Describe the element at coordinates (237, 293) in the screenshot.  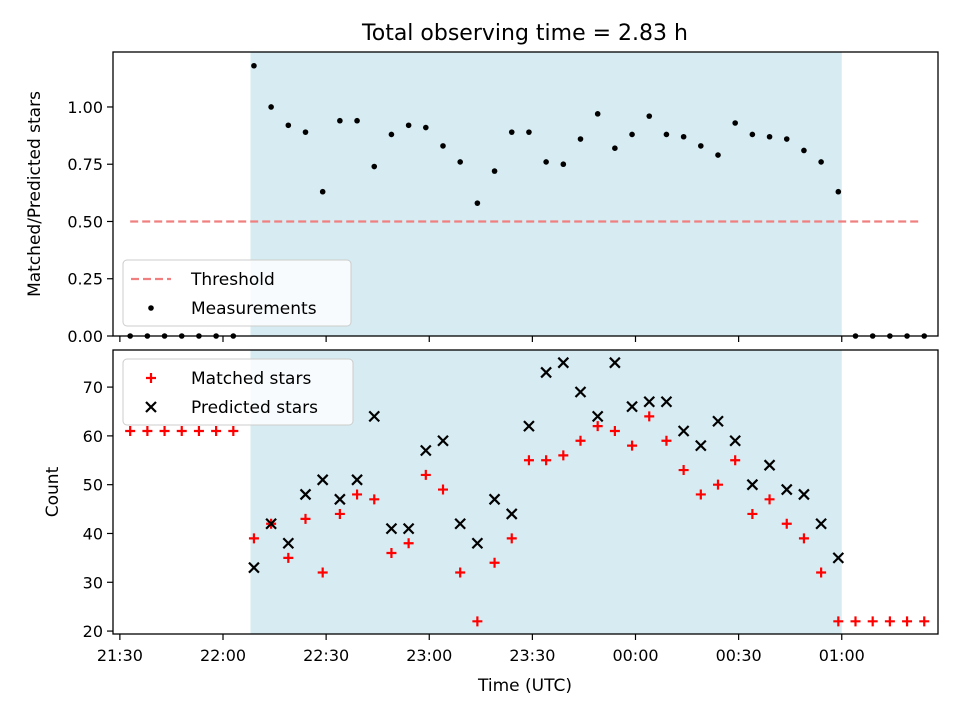
I see `legend: Threshold Measurements` at that location.